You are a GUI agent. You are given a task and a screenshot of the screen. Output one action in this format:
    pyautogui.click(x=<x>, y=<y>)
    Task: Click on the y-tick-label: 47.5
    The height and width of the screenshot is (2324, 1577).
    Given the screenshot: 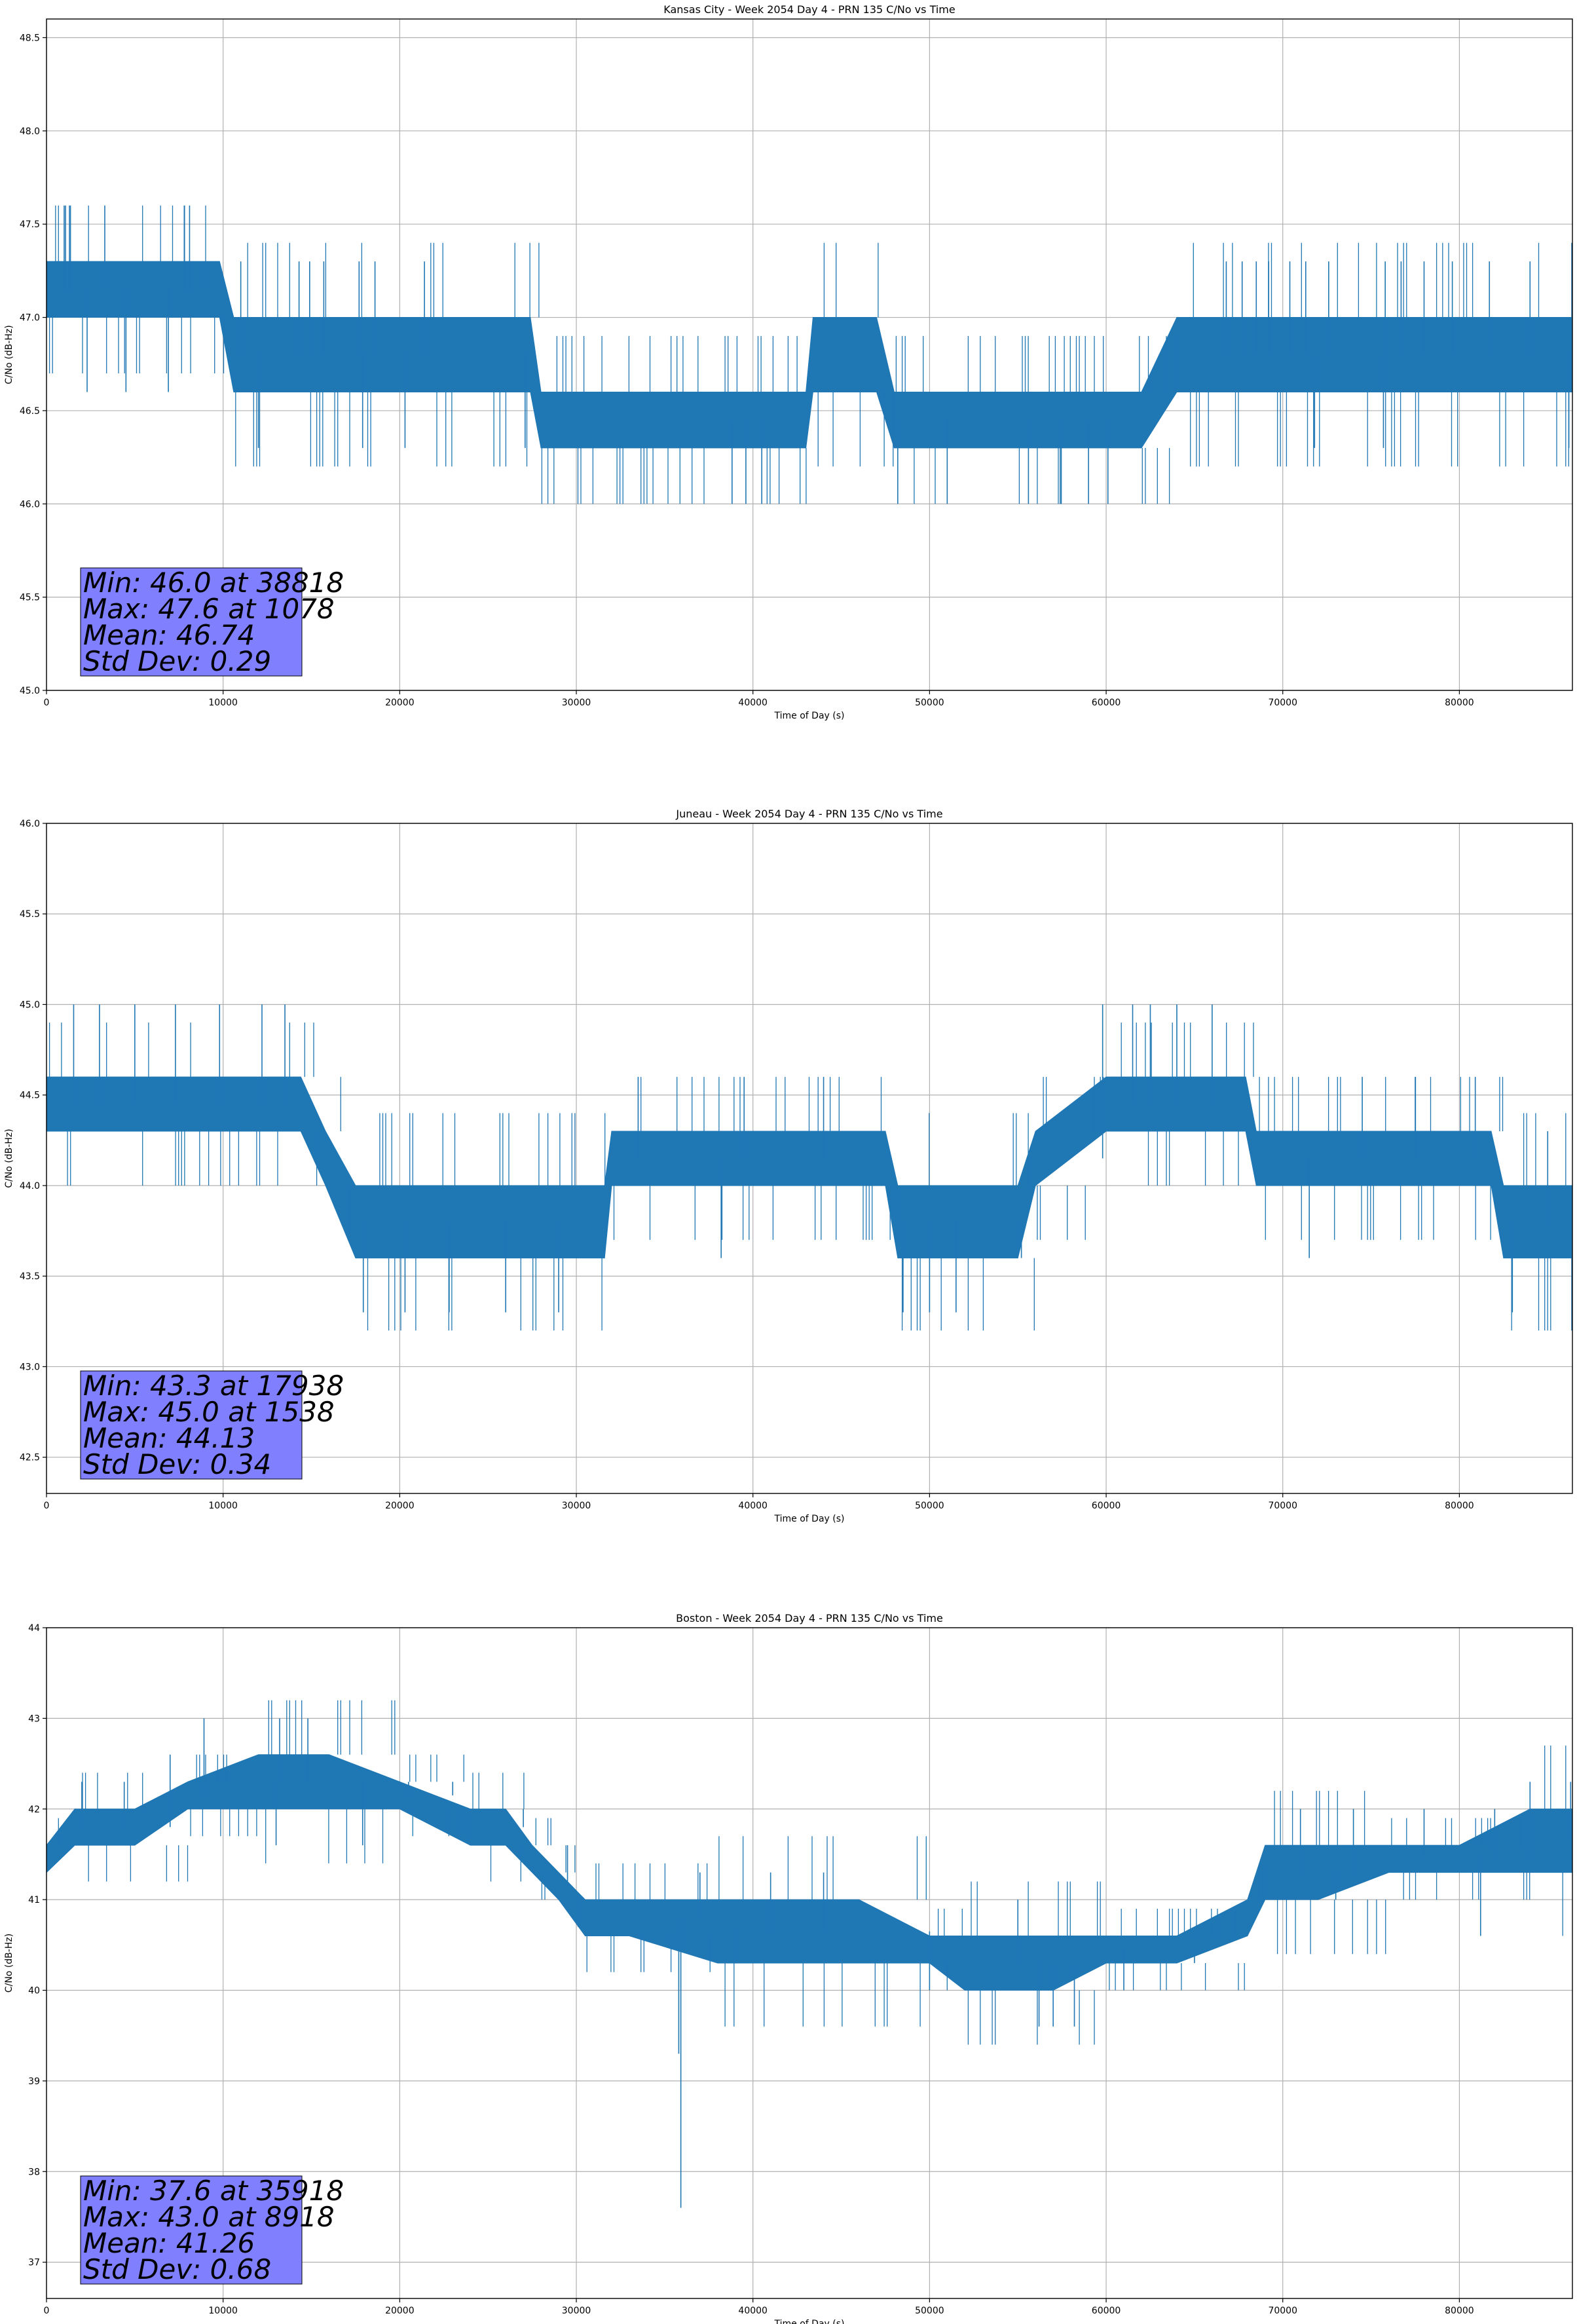 What is the action you would take?
    pyautogui.click(x=30, y=224)
    